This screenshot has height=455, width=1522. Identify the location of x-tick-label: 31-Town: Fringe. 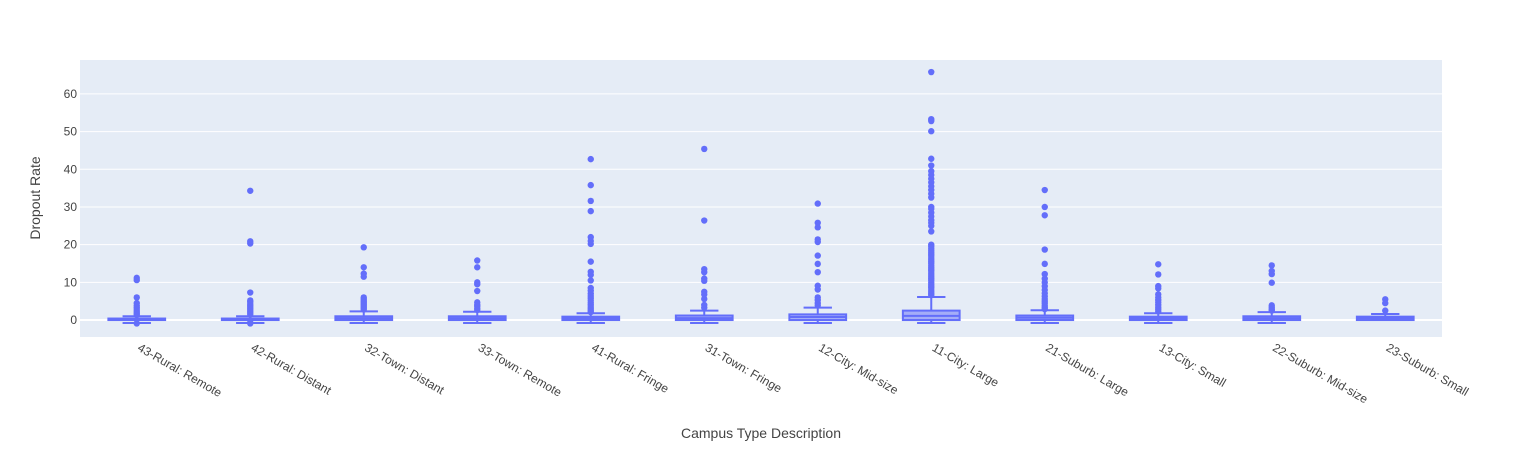
(744, 367).